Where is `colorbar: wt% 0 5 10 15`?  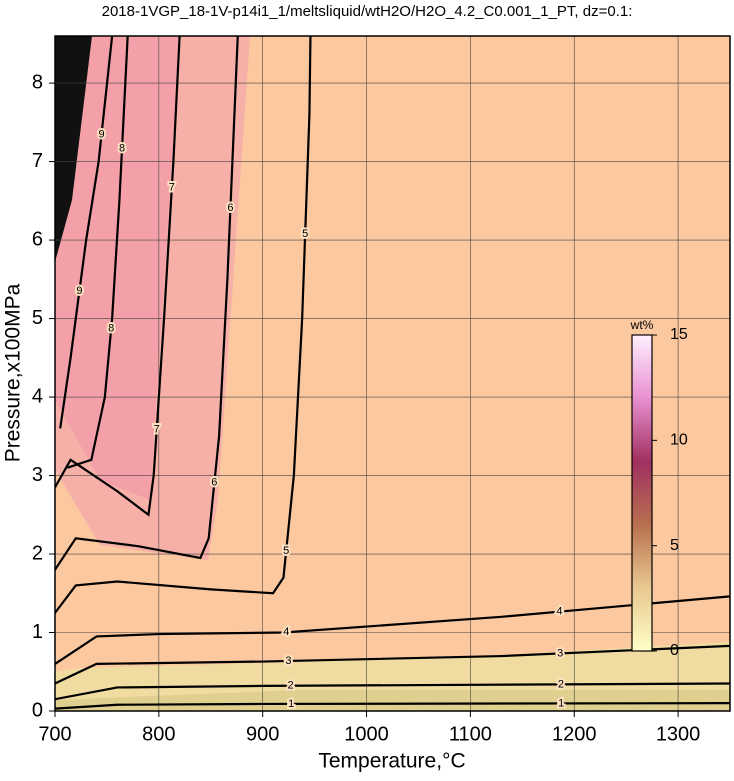
colorbar: wt% 0 5 10 15 is located at coordinates (659, 488).